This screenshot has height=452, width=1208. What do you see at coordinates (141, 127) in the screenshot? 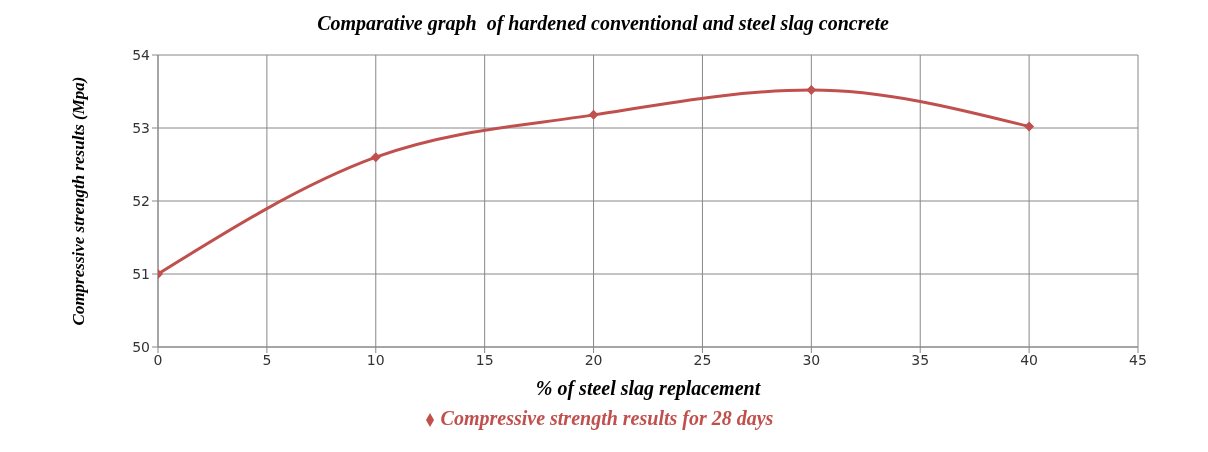
I see `y-tick-label: 53` at bounding box center [141, 127].